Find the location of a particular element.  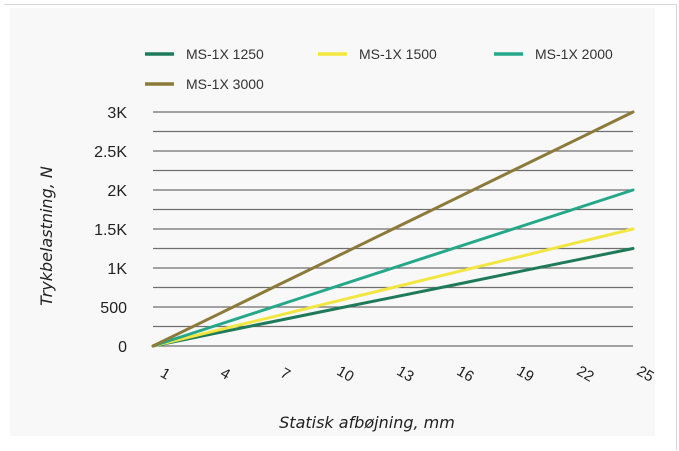

x-tick-label: 10 is located at coordinates (345, 374).